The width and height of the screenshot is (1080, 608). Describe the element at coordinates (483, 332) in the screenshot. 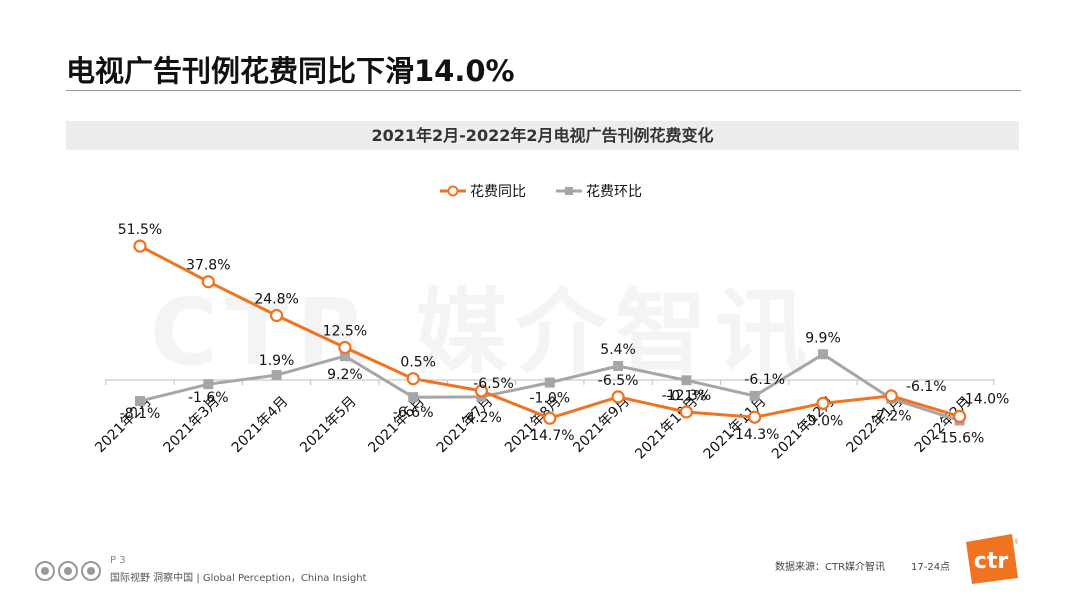

I see `watermark: CTR 媒介智讯` at that location.